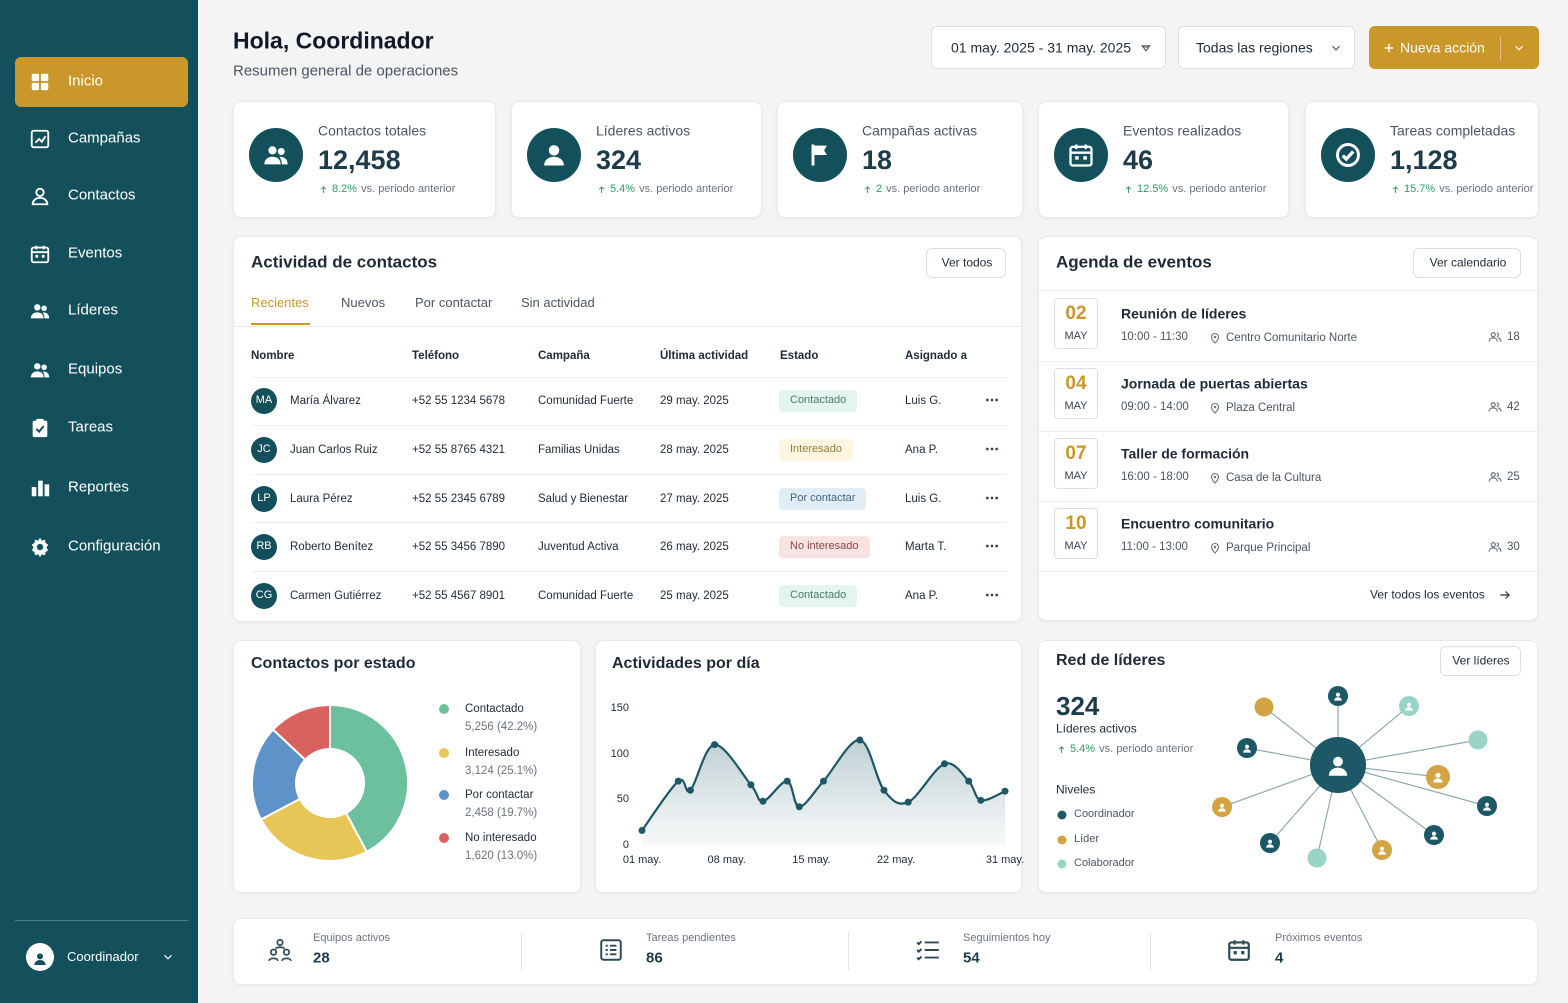 The height and width of the screenshot is (1003, 1568). Describe the element at coordinates (264, 595) in the screenshot. I see `avatar-initials: CG` at that location.